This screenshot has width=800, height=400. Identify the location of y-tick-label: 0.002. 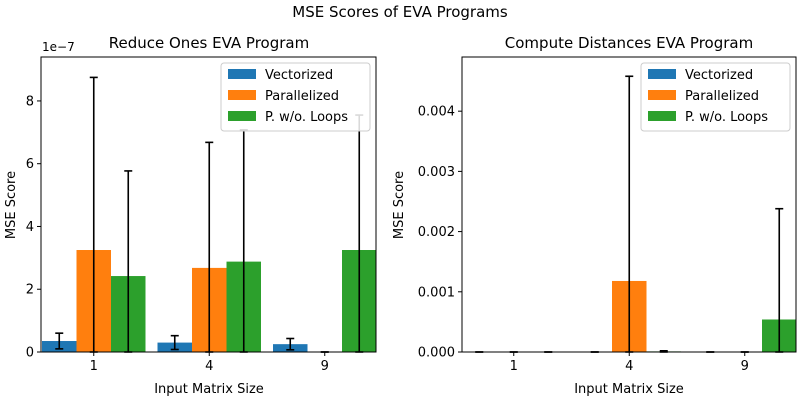
(436, 232).